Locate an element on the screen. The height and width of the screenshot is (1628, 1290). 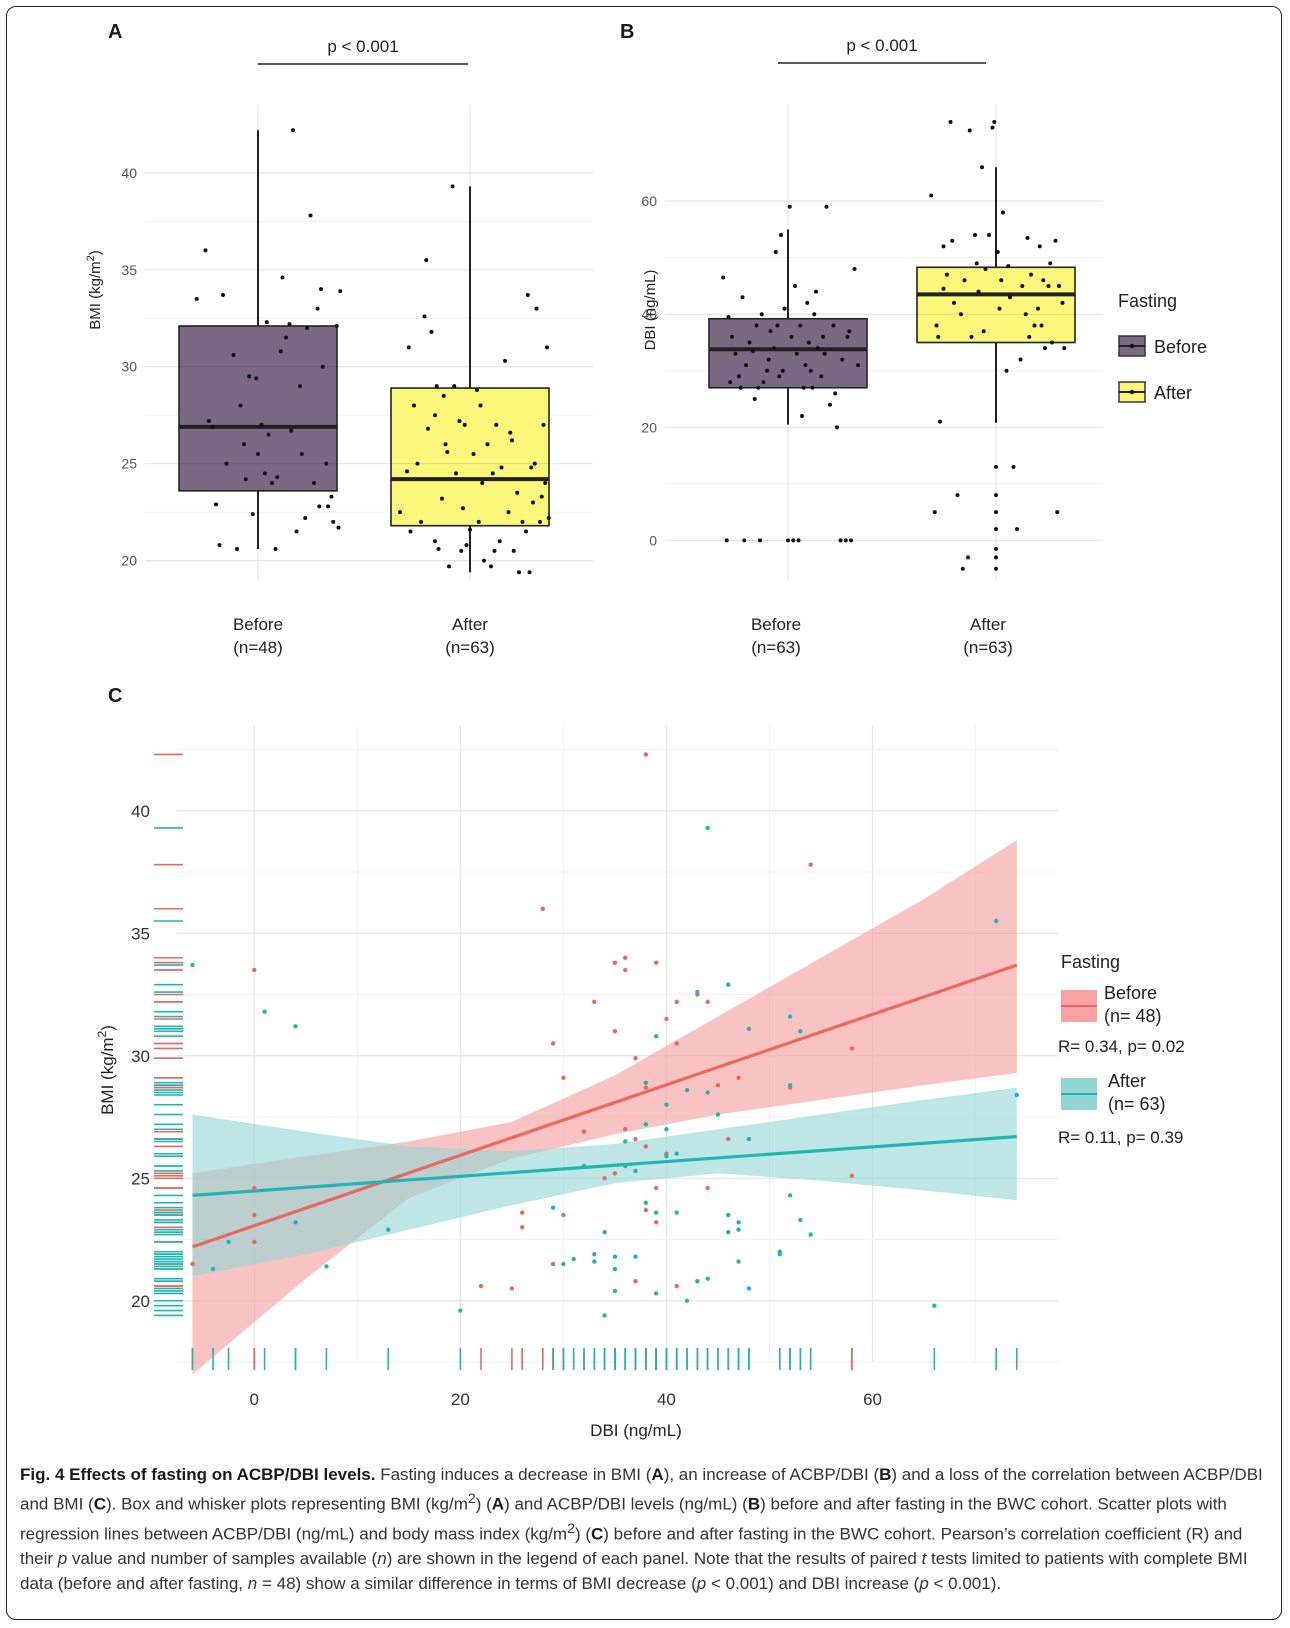
x-tick-label: 40 is located at coordinates (666, 1399).